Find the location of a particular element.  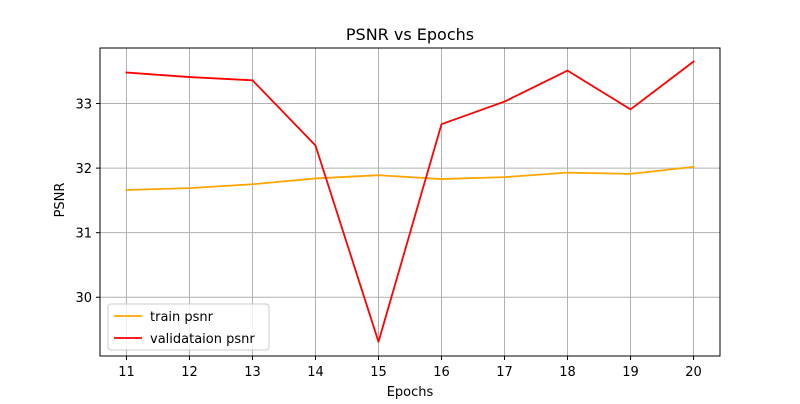

chart-legend: train psnr validataion psnr is located at coordinates (188, 327).